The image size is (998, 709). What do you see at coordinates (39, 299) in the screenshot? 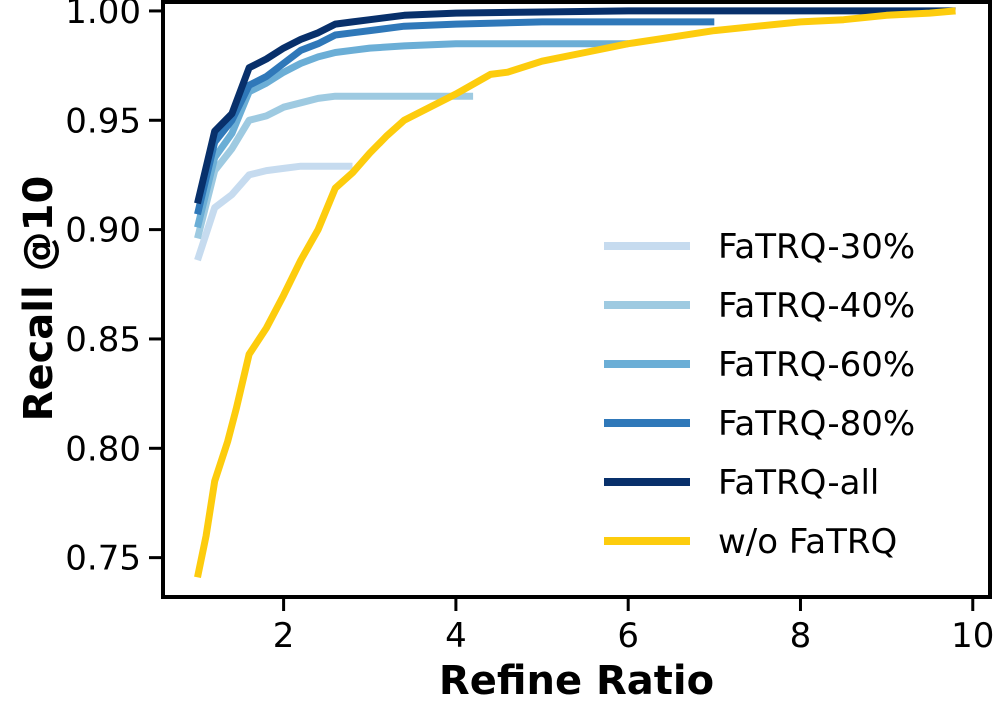
I see `y-axis-title: Recall @10` at bounding box center [39, 299].